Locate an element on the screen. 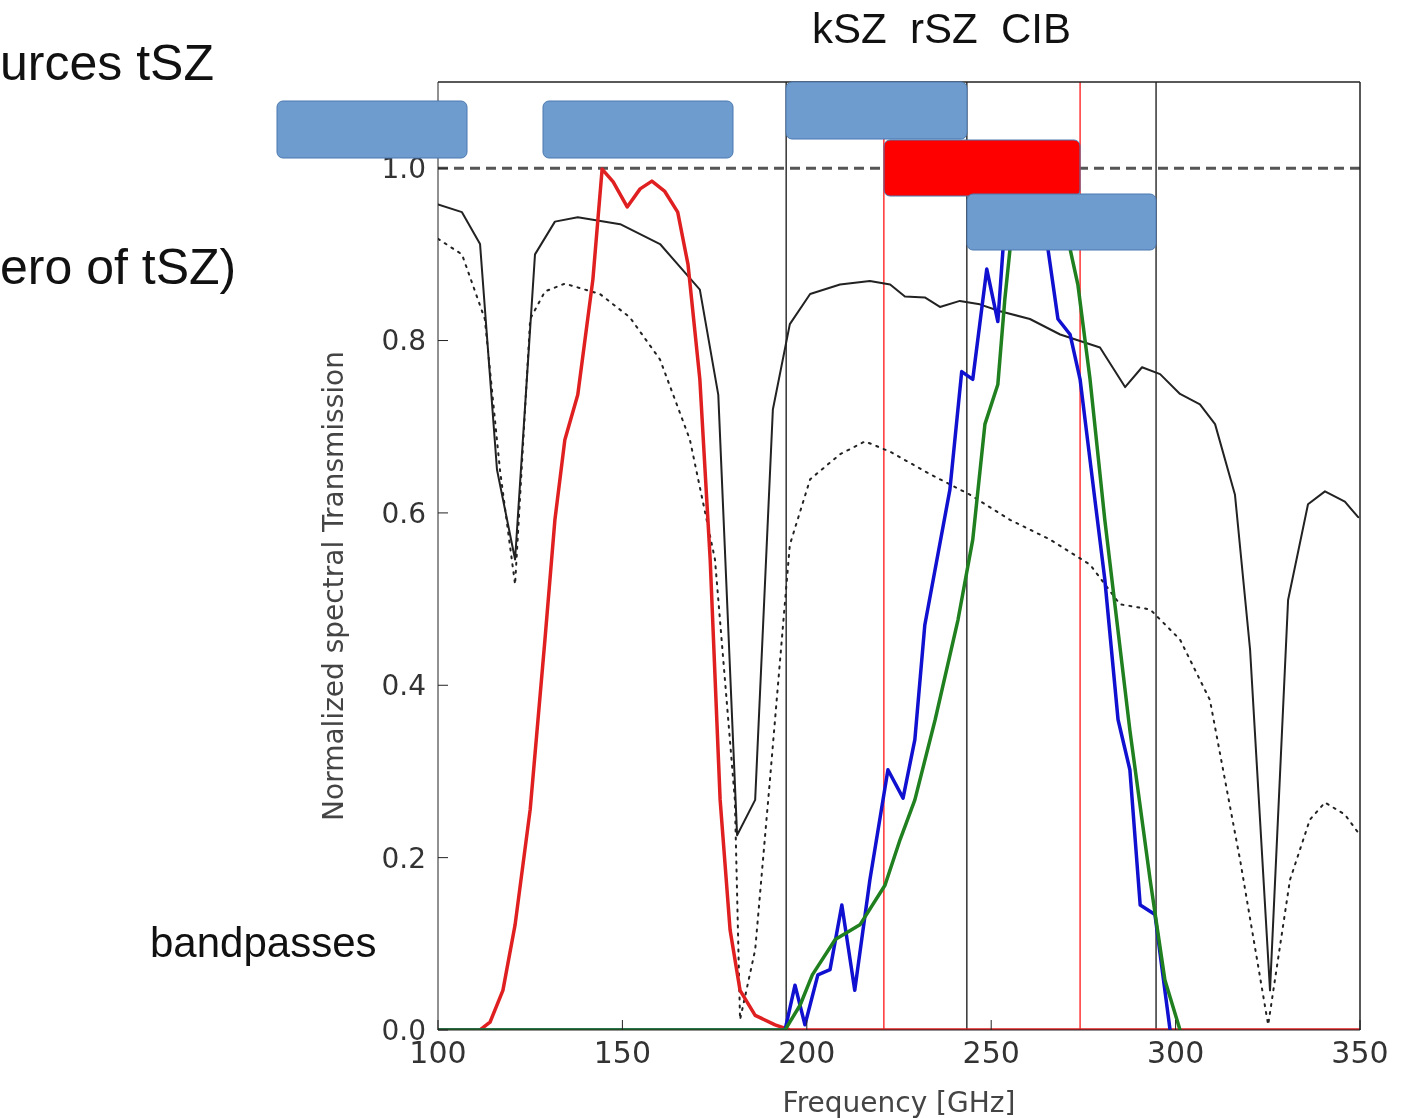 This screenshot has width=1404, height=1118. y-tick-label: 0.2 is located at coordinates (403, 858).